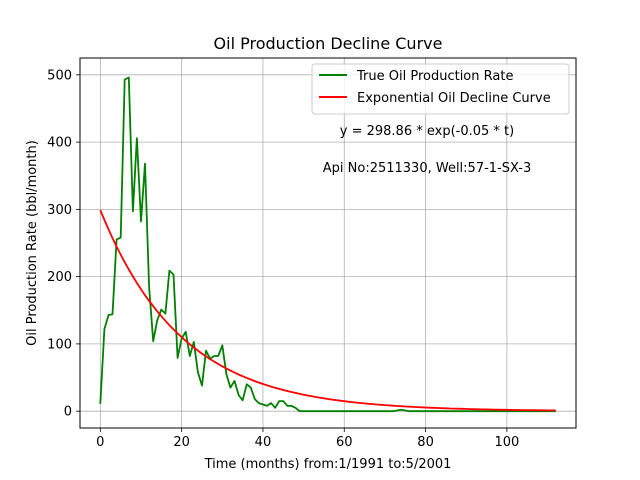 Image resolution: width=640 pixels, height=480 pixels. What do you see at coordinates (32, 243) in the screenshot?
I see `y-axis-label: Oil Production Rate (bbl/month)` at bounding box center [32, 243].